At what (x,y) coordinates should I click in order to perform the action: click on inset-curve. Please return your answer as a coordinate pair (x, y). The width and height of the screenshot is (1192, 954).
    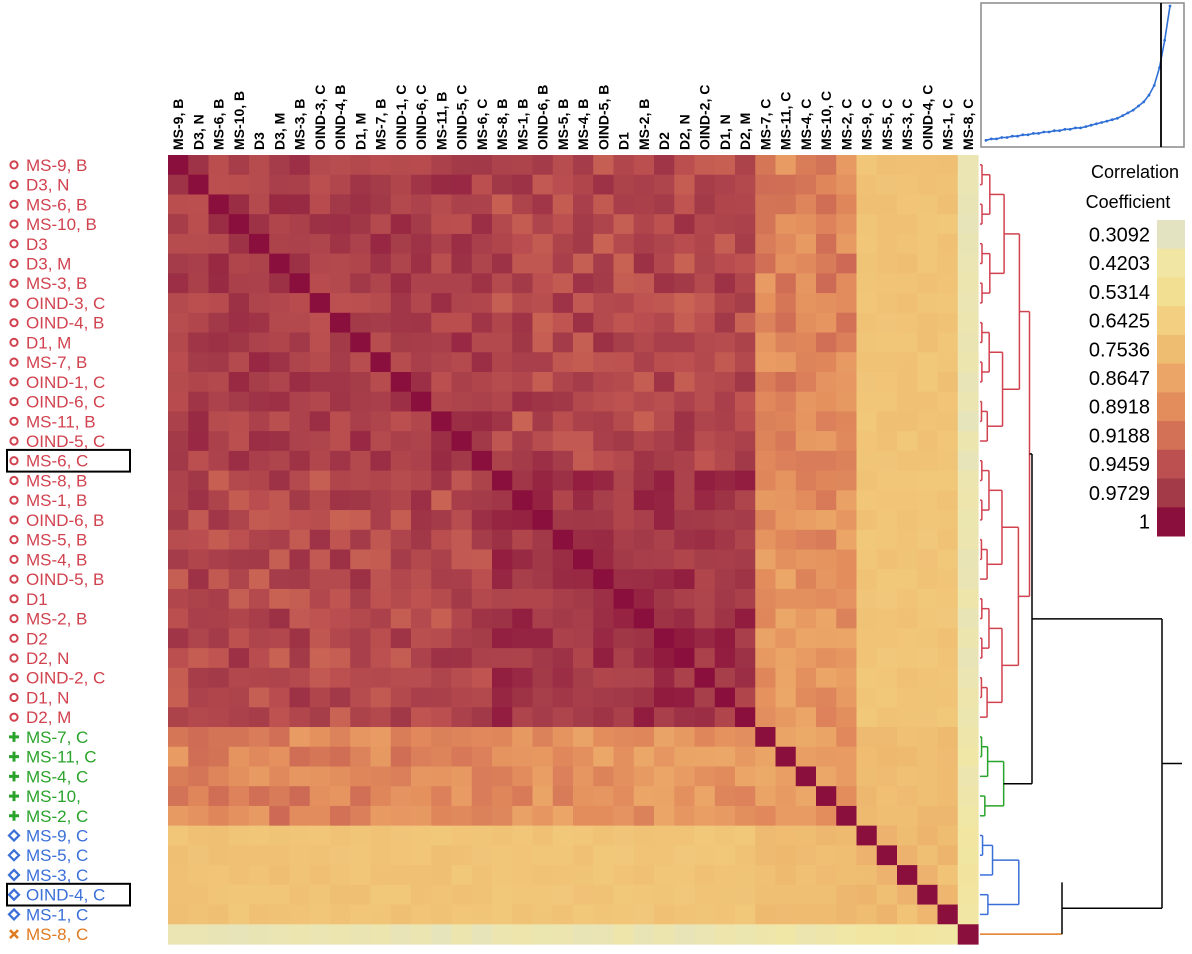
    Looking at the image, I should click on (1078, 73).